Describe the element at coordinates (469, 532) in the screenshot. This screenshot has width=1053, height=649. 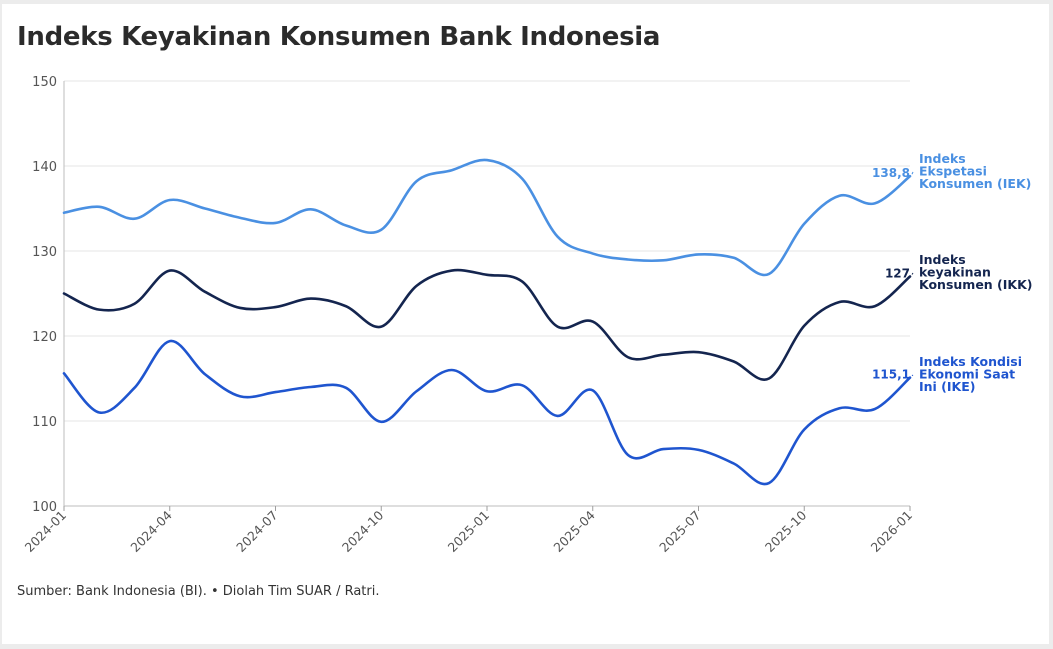
I see `x-tick-label: 2025-01` at that location.